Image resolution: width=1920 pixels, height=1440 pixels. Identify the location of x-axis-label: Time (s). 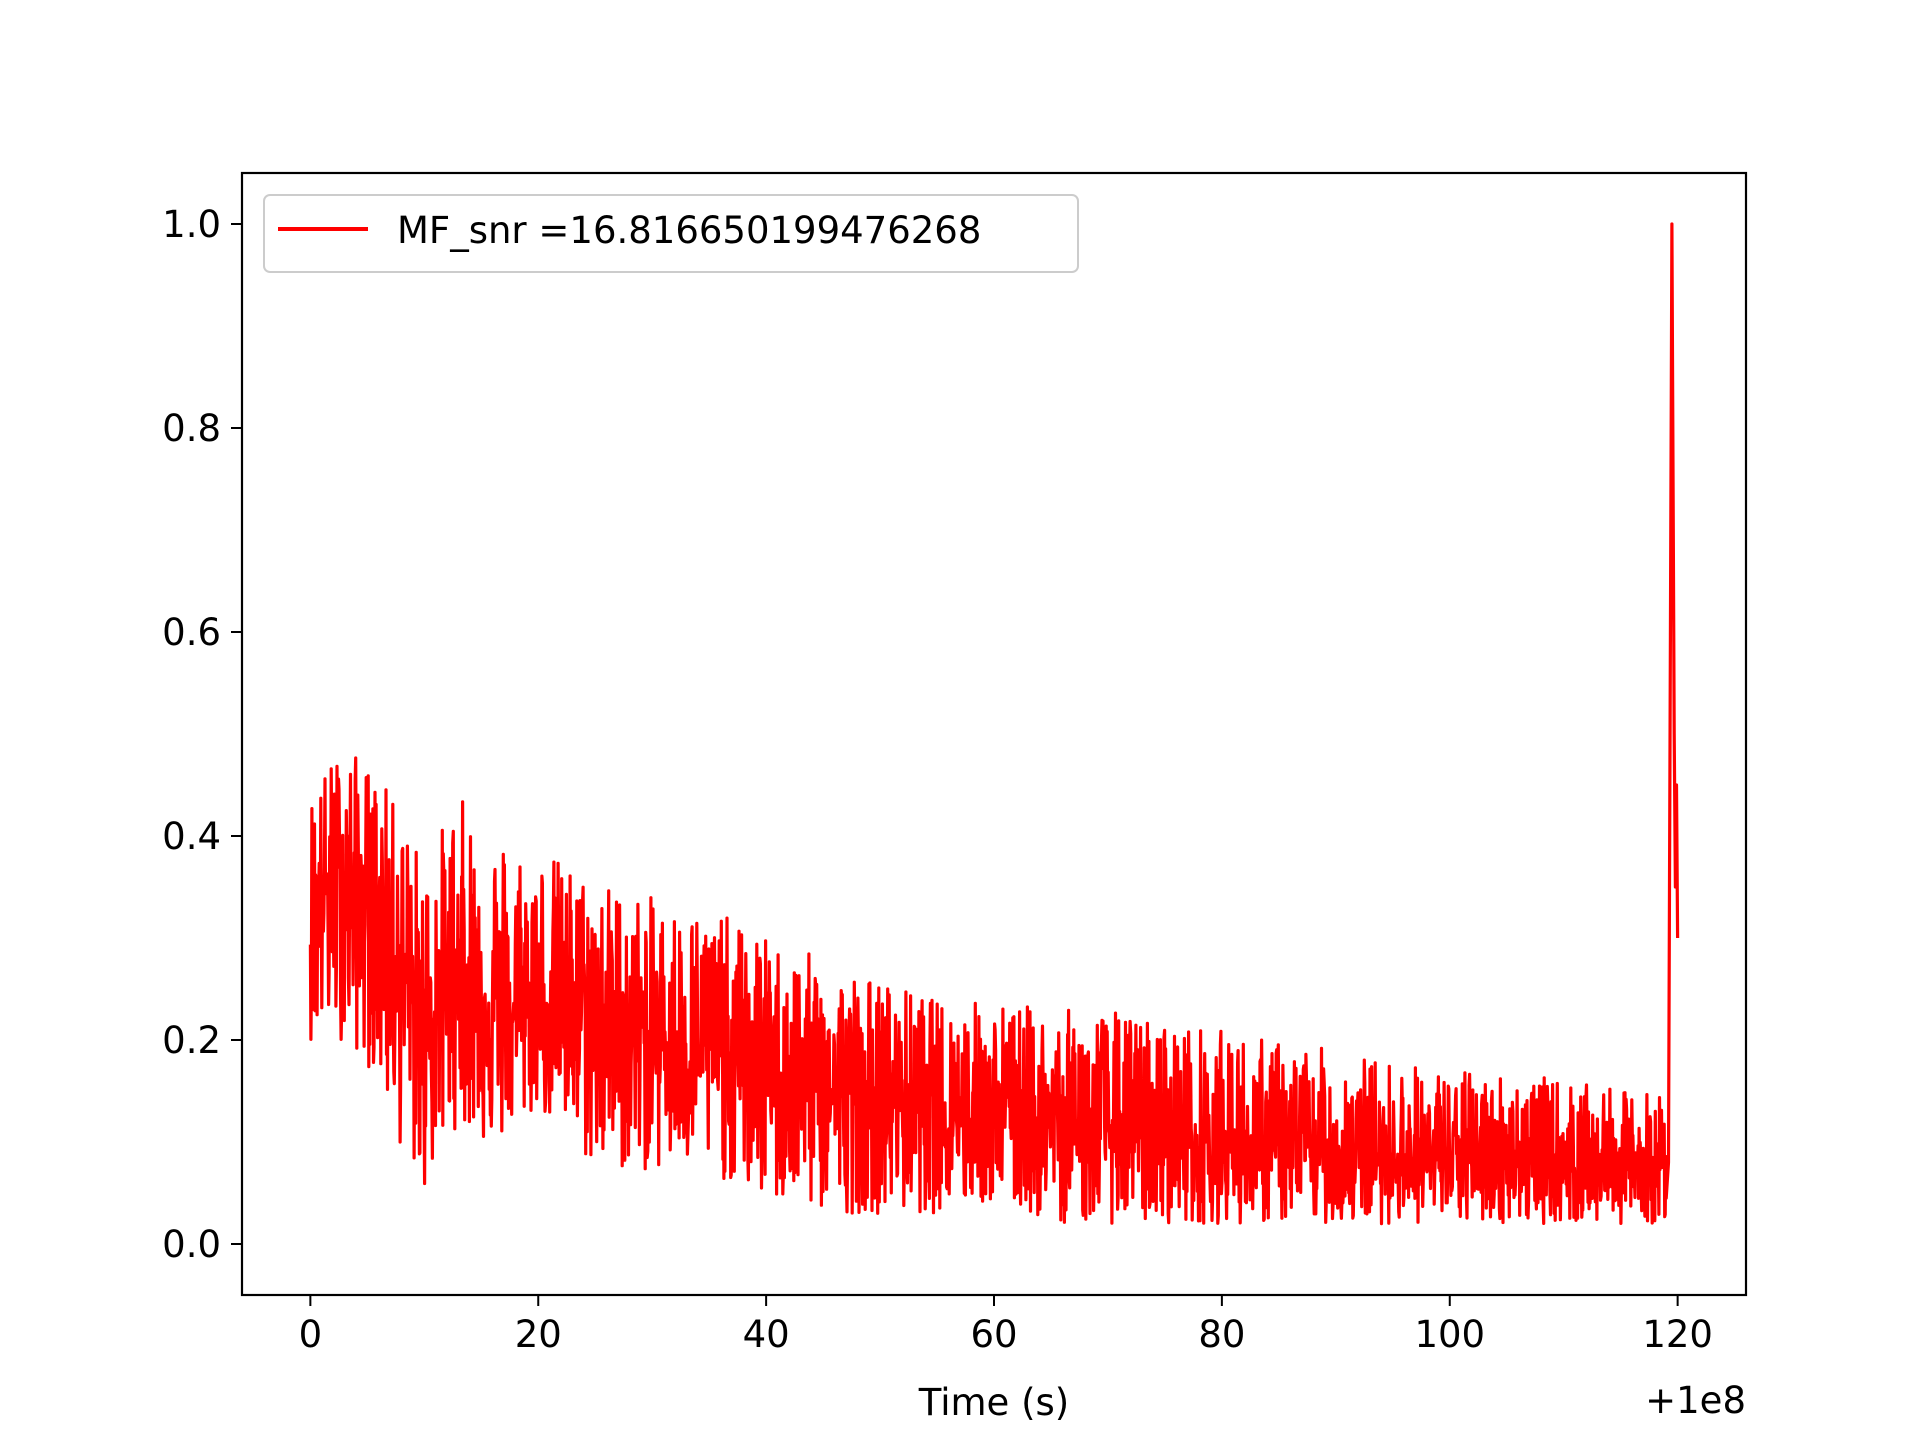
(993, 1402).